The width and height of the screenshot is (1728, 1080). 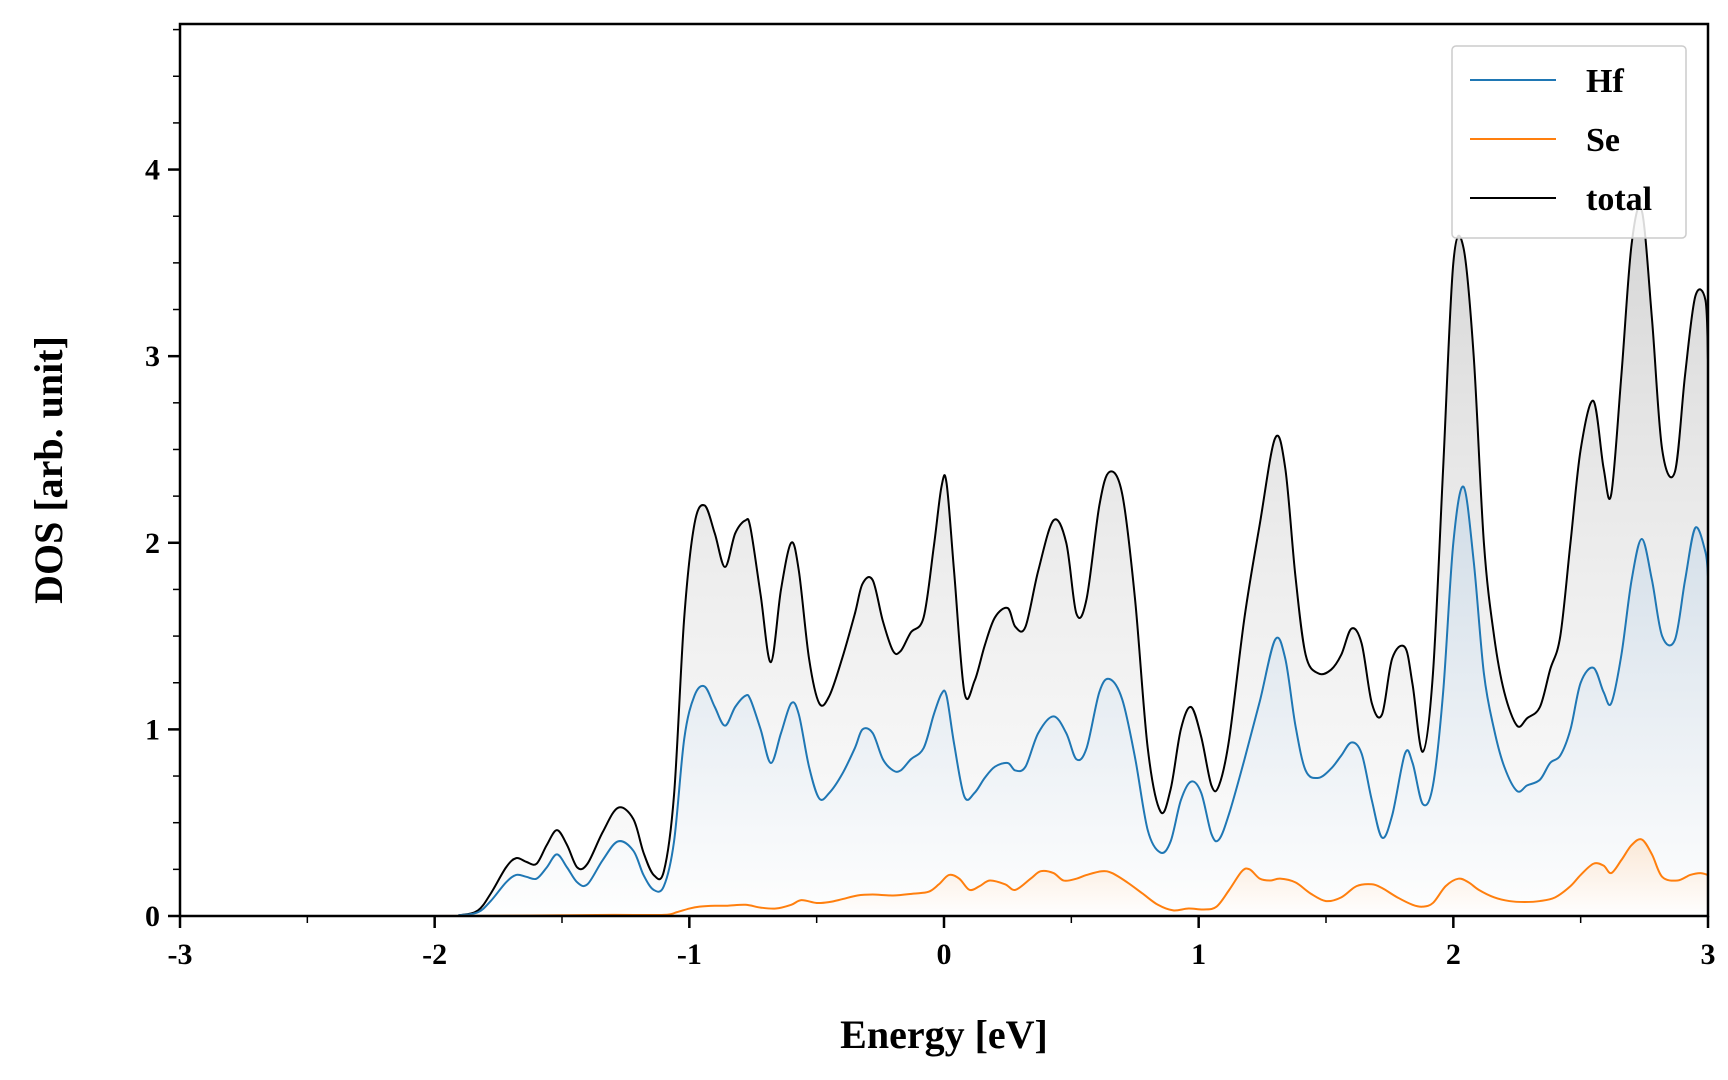 What do you see at coordinates (152, 170) in the screenshot?
I see `y-tick-label: 4` at bounding box center [152, 170].